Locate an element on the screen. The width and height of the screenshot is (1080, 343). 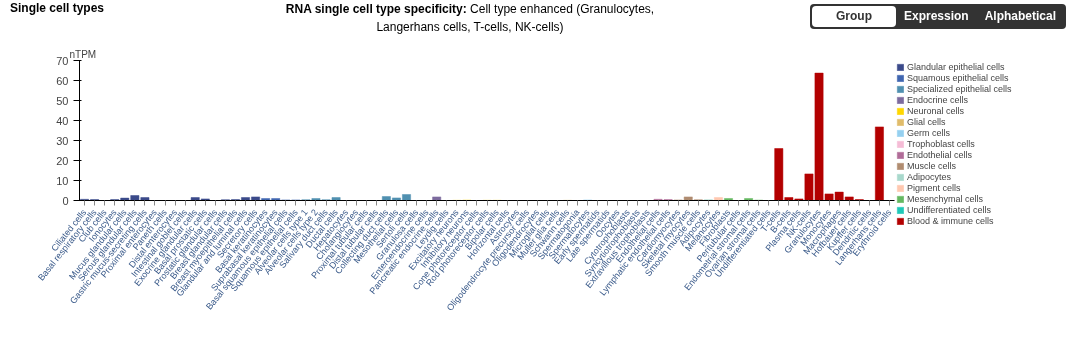
legend-label: Neuronal cells is located at coordinates (936, 111).